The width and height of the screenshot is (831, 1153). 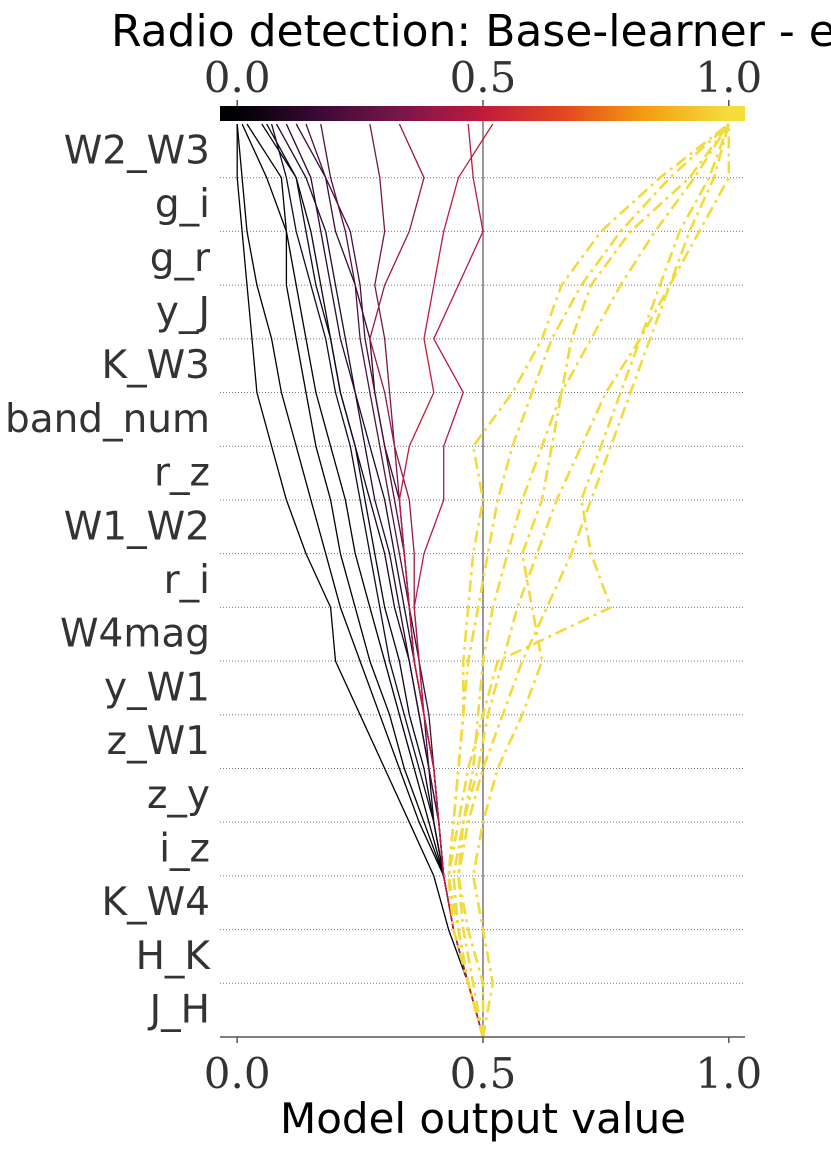 What do you see at coordinates (158, 741) in the screenshot?
I see `feature-label: z_W1` at bounding box center [158, 741].